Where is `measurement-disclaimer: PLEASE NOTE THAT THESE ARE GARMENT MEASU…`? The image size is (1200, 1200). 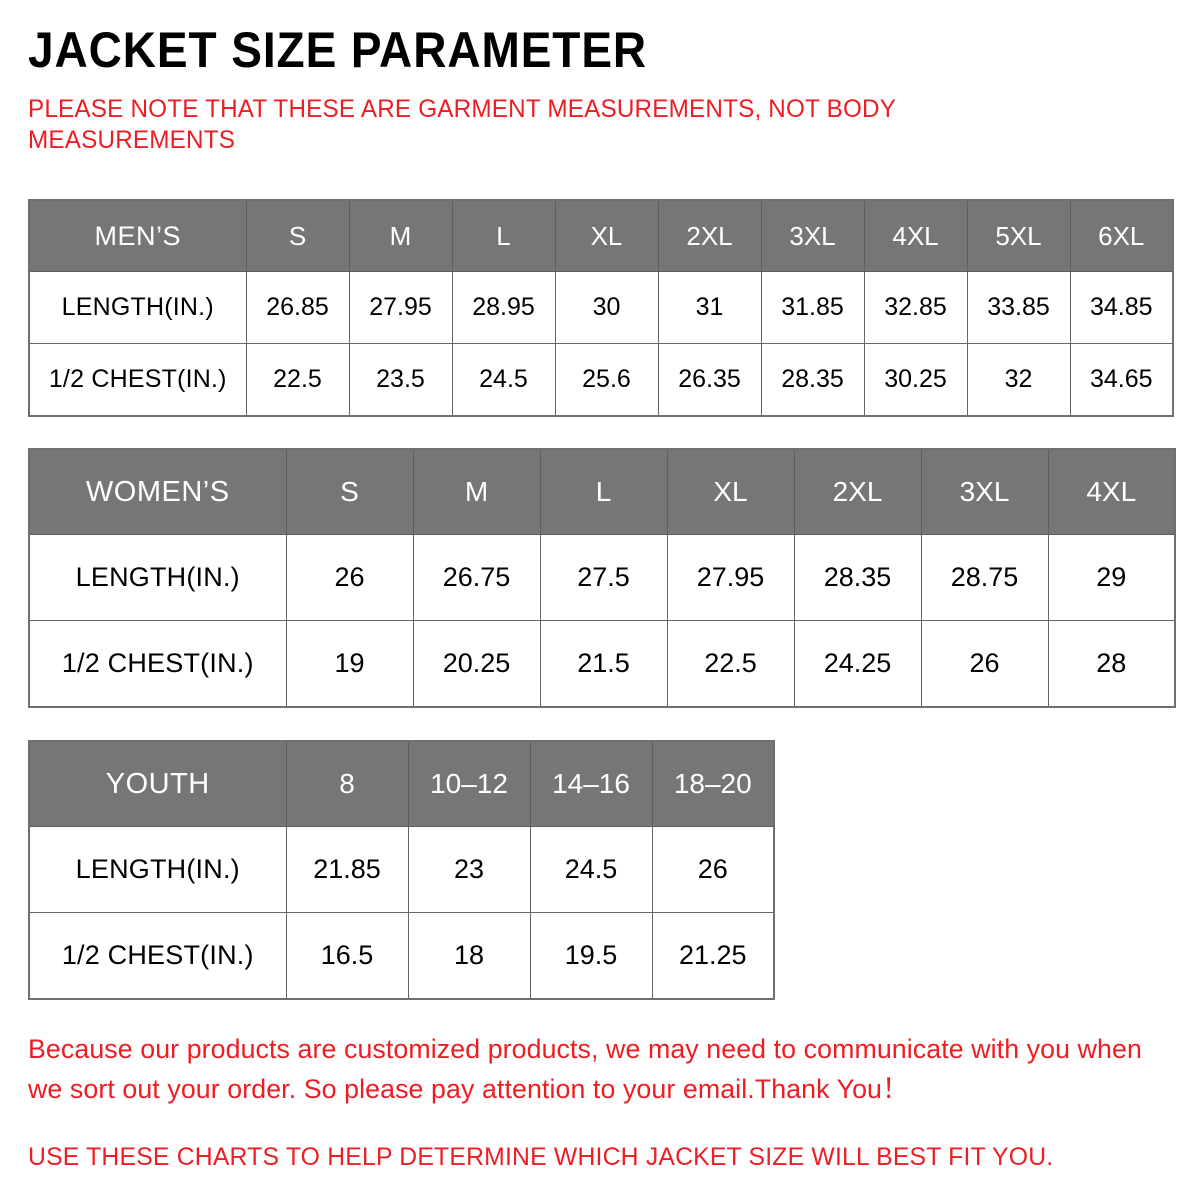
measurement-disclaimer: PLEASE NOTE THAT THESE ARE GARMENT MEASU… is located at coordinates (462, 124).